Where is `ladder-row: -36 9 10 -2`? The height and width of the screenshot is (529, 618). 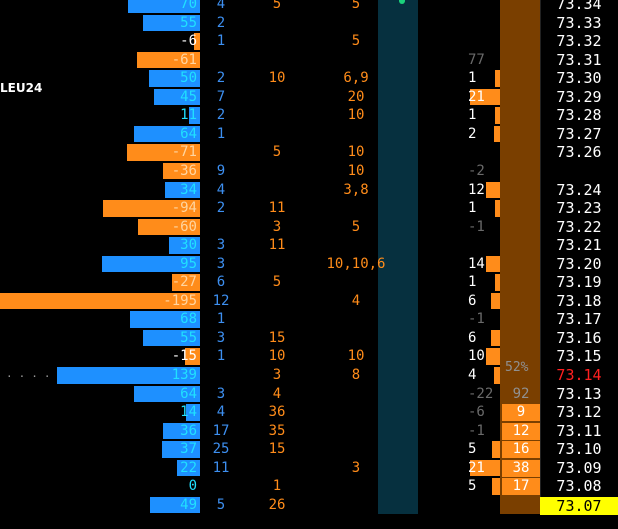 ladder-row: -36 9 10 -2 is located at coordinates (309, 171).